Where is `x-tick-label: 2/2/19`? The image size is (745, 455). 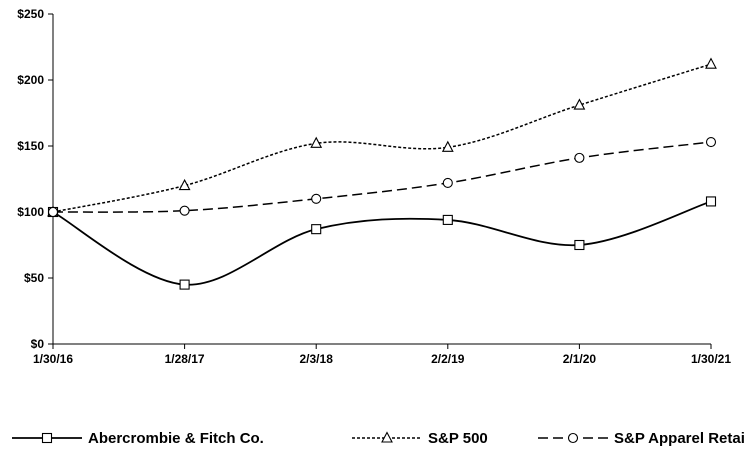
x-tick-label: 2/2/19 is located at coordinates (448, 359).